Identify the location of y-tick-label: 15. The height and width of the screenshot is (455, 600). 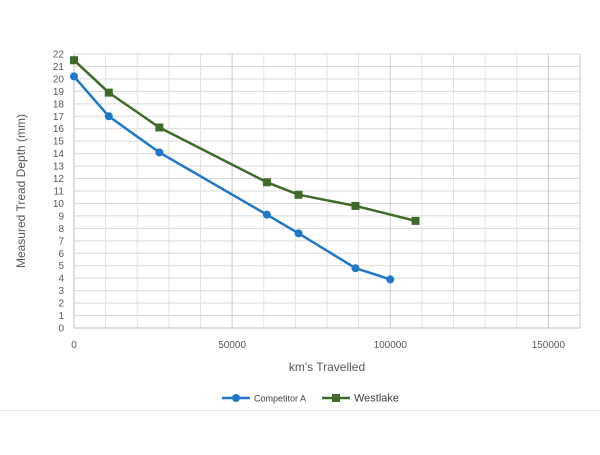
(59, 142).